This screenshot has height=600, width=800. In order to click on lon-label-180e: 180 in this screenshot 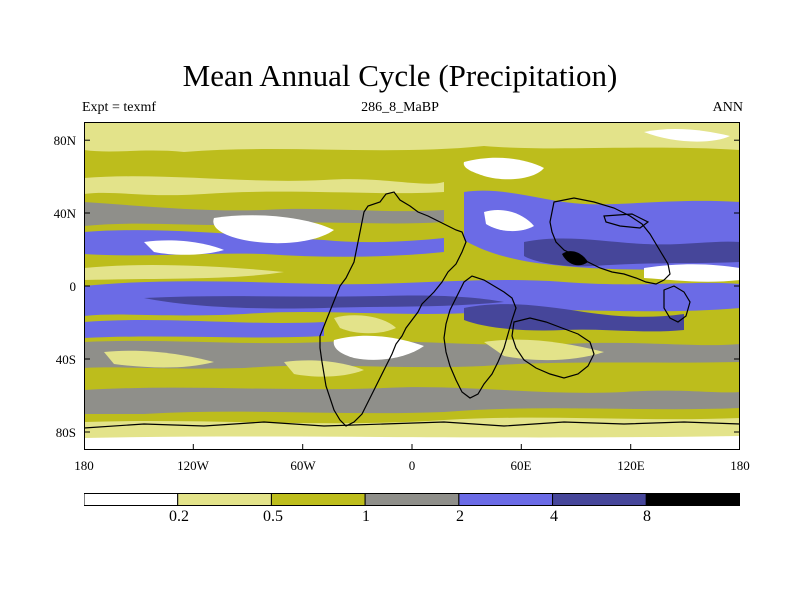, I will do `click(740, 465)`.